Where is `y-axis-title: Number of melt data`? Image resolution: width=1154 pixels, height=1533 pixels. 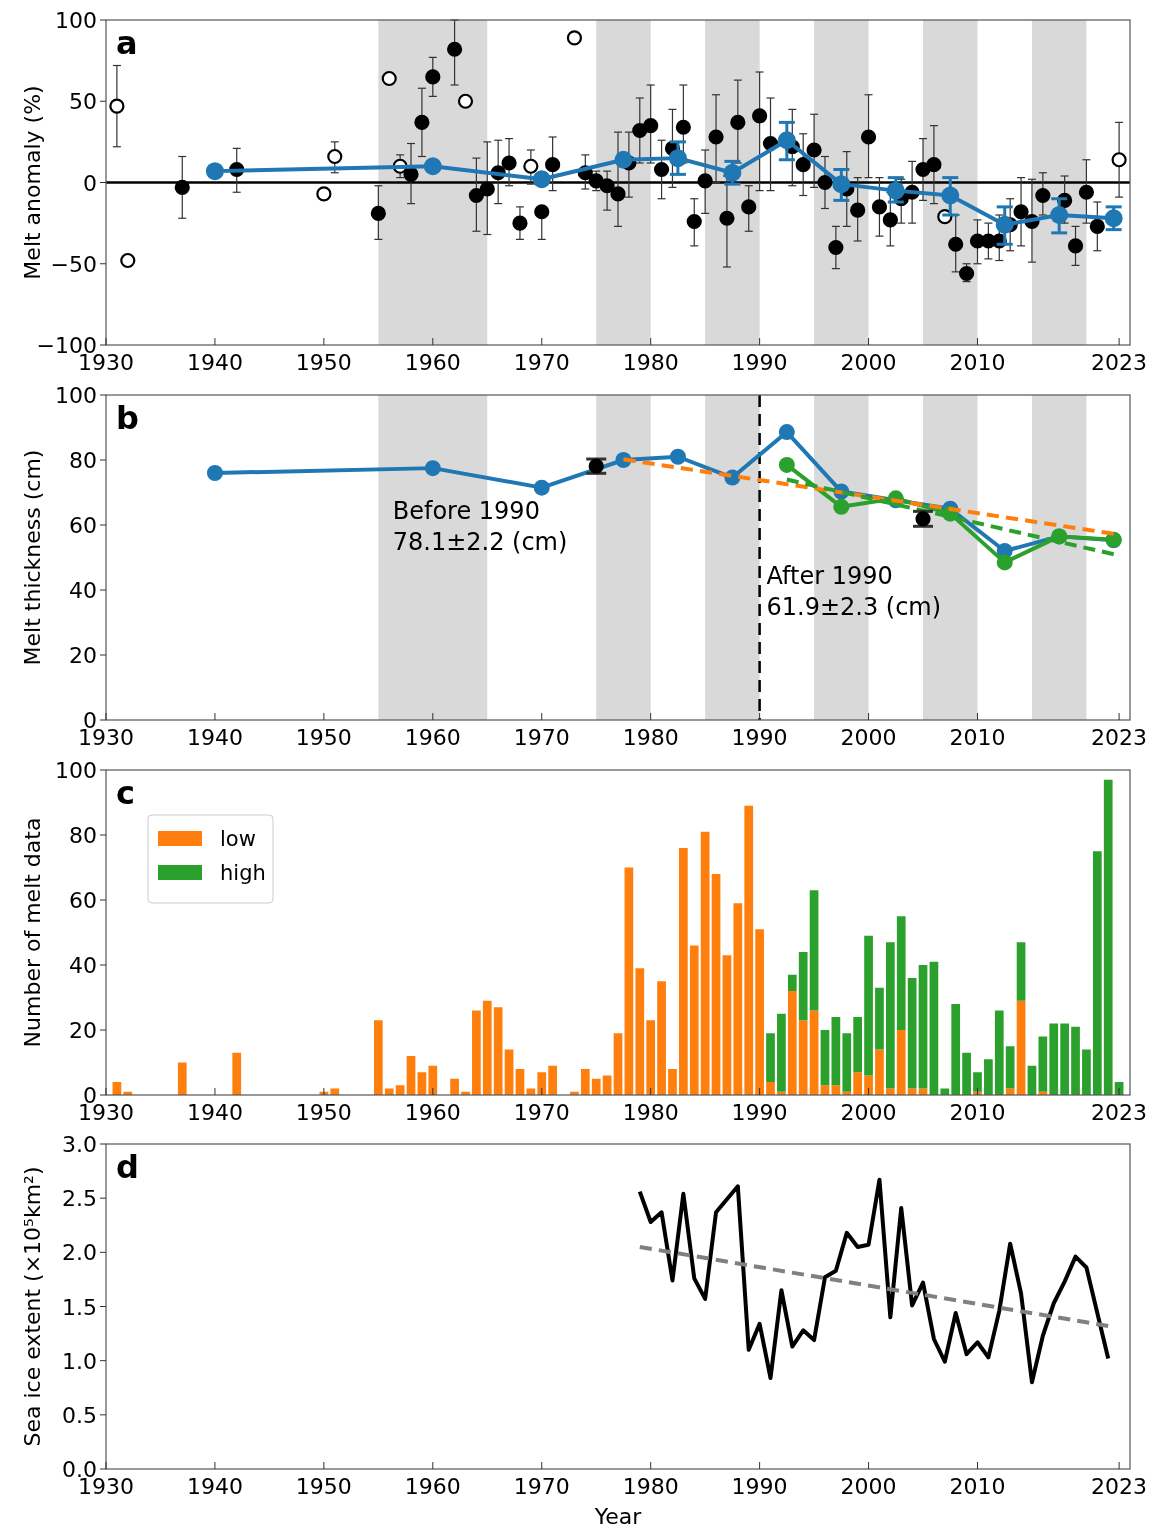
y-axis-title: Number of melt data is located at coordinates (32, 932).